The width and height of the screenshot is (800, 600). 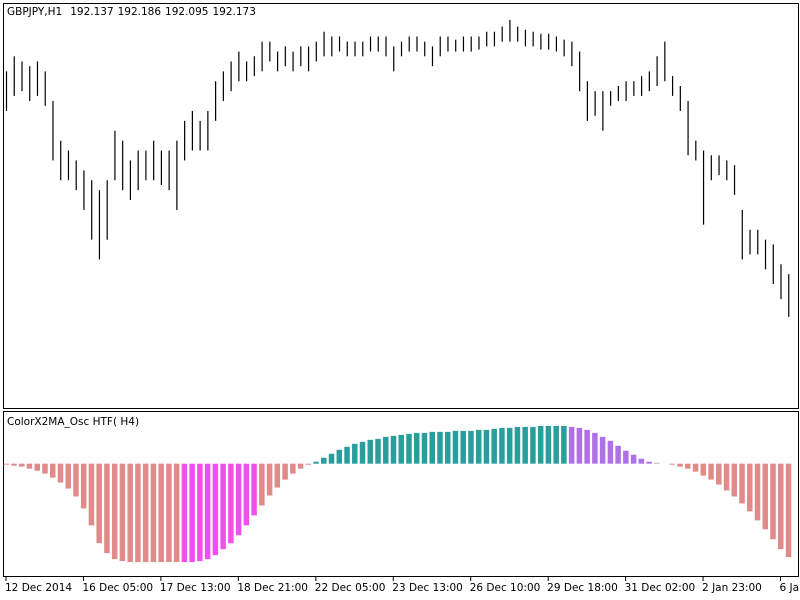 What do you see at coordinates (38, 588) in the screenshot?
I see `x-tick-label: 12 Dec 2014` at bounding box center [38, 588].